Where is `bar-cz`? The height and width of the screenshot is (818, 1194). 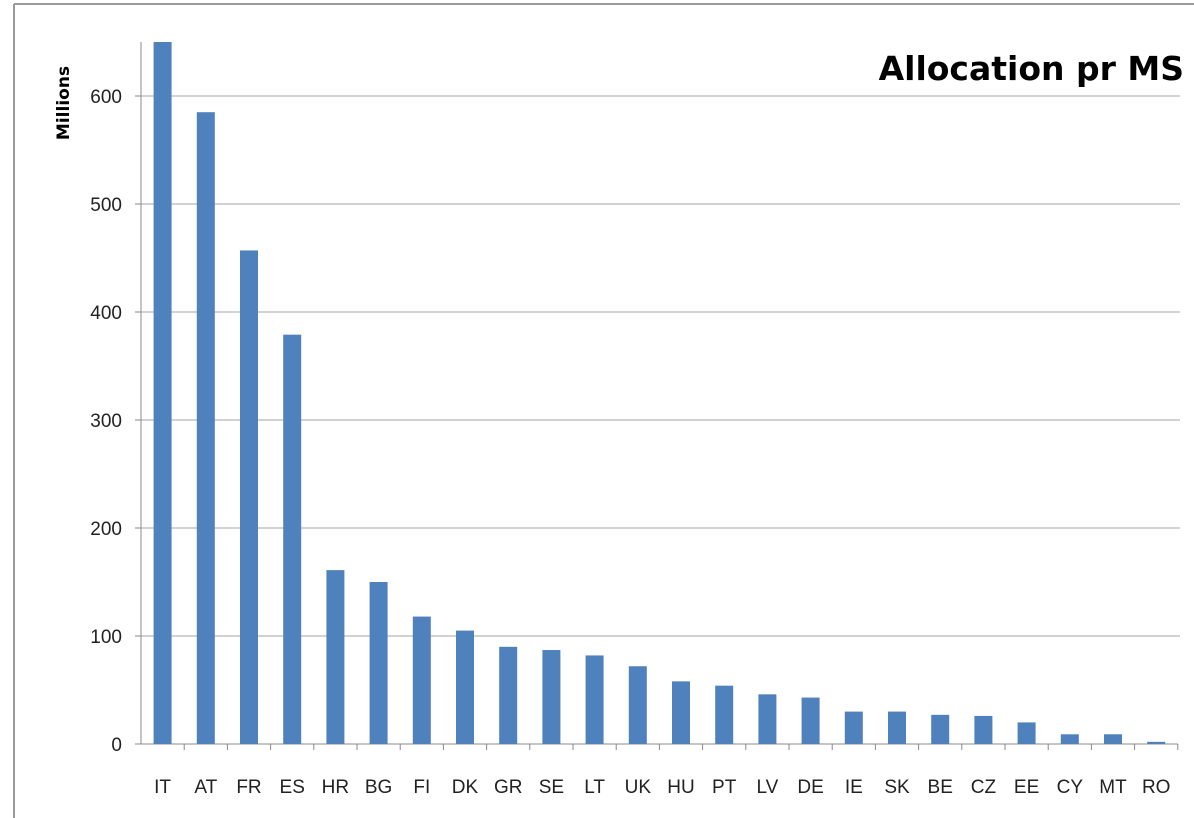 bar-cz is located at coordinates (983, 729).